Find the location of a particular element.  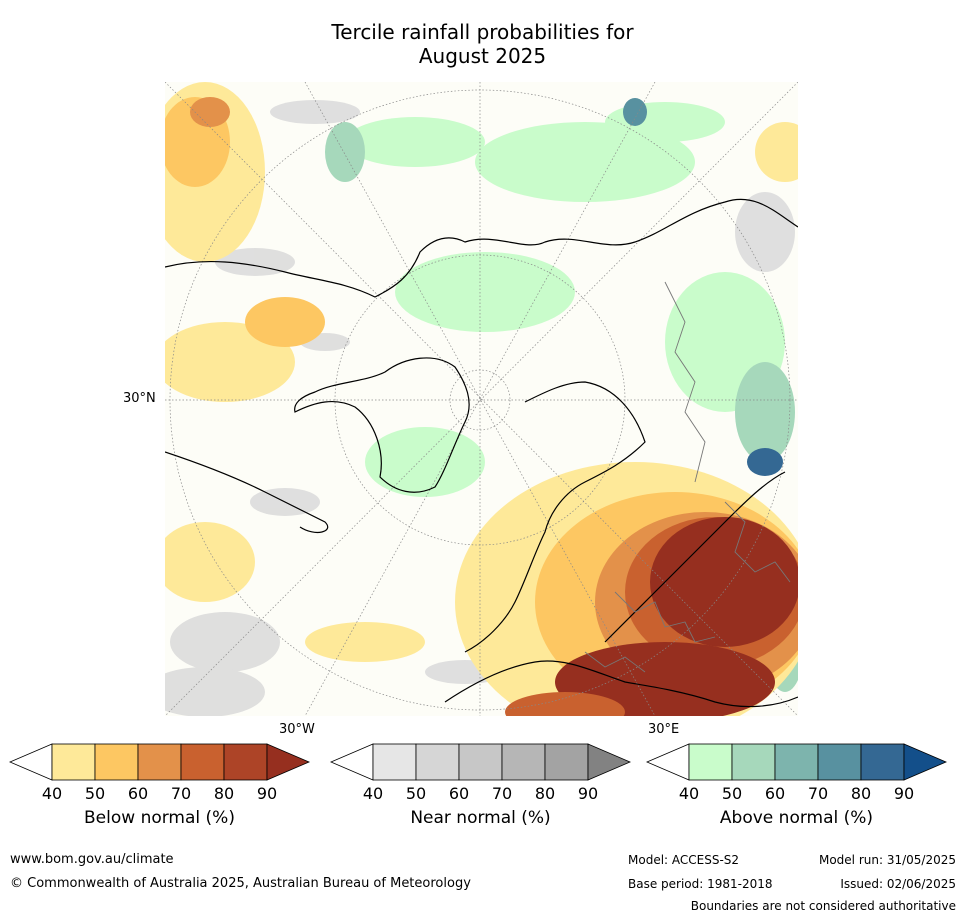

borders is located at coordinates (687, 477).